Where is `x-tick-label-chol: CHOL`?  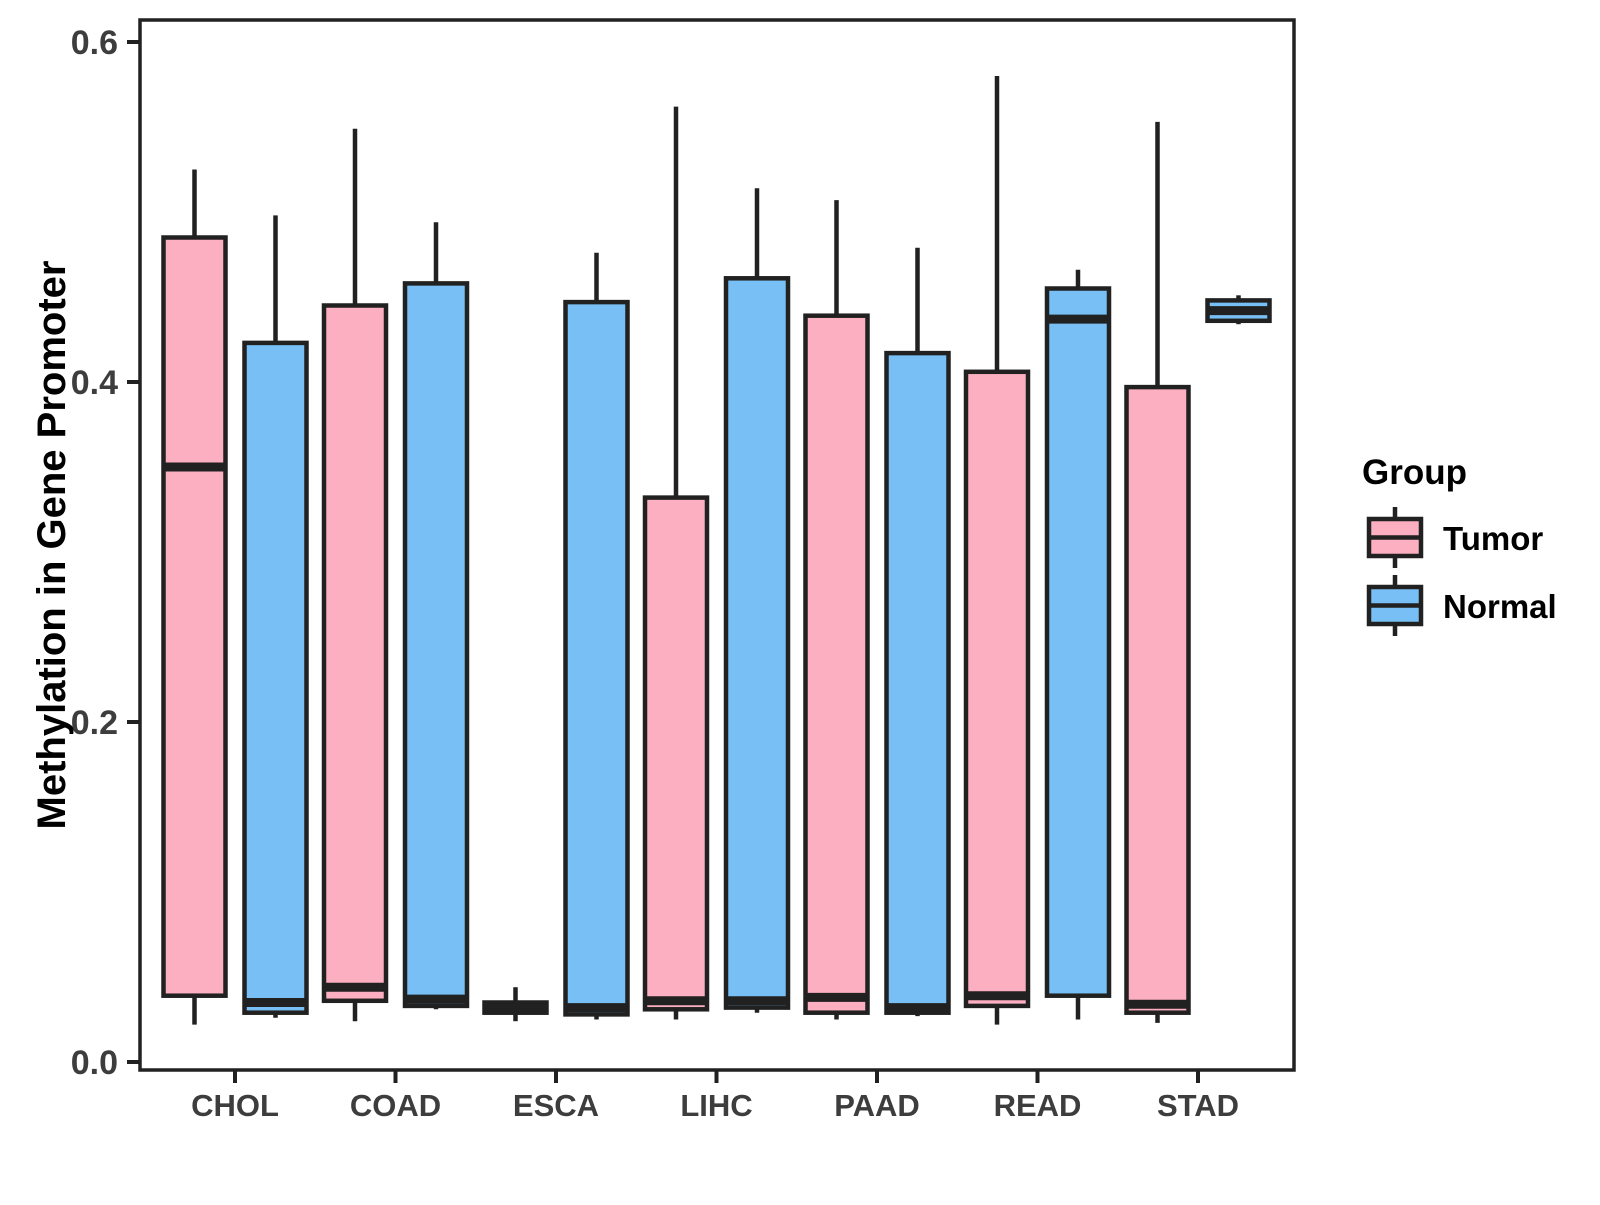
x-tick-label-chol: CHOL is located at coordinates (235, 1105).